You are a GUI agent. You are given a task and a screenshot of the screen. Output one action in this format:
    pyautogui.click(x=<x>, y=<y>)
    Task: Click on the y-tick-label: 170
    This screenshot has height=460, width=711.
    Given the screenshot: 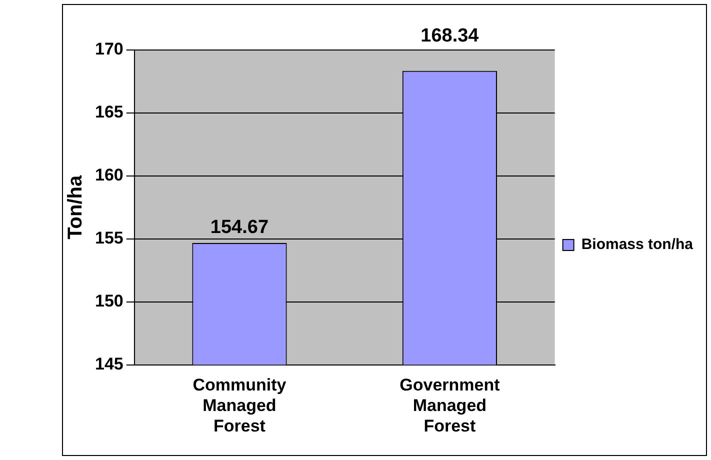 What is the action you would take?
    pyautogui.click(x=109, y=49)
    